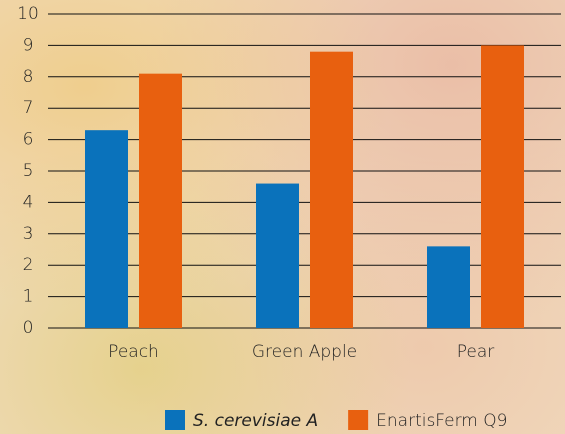 The width and height of the screenshot is (565, 434). I want to click on x-tick-label: Peach, so click(133, 352).